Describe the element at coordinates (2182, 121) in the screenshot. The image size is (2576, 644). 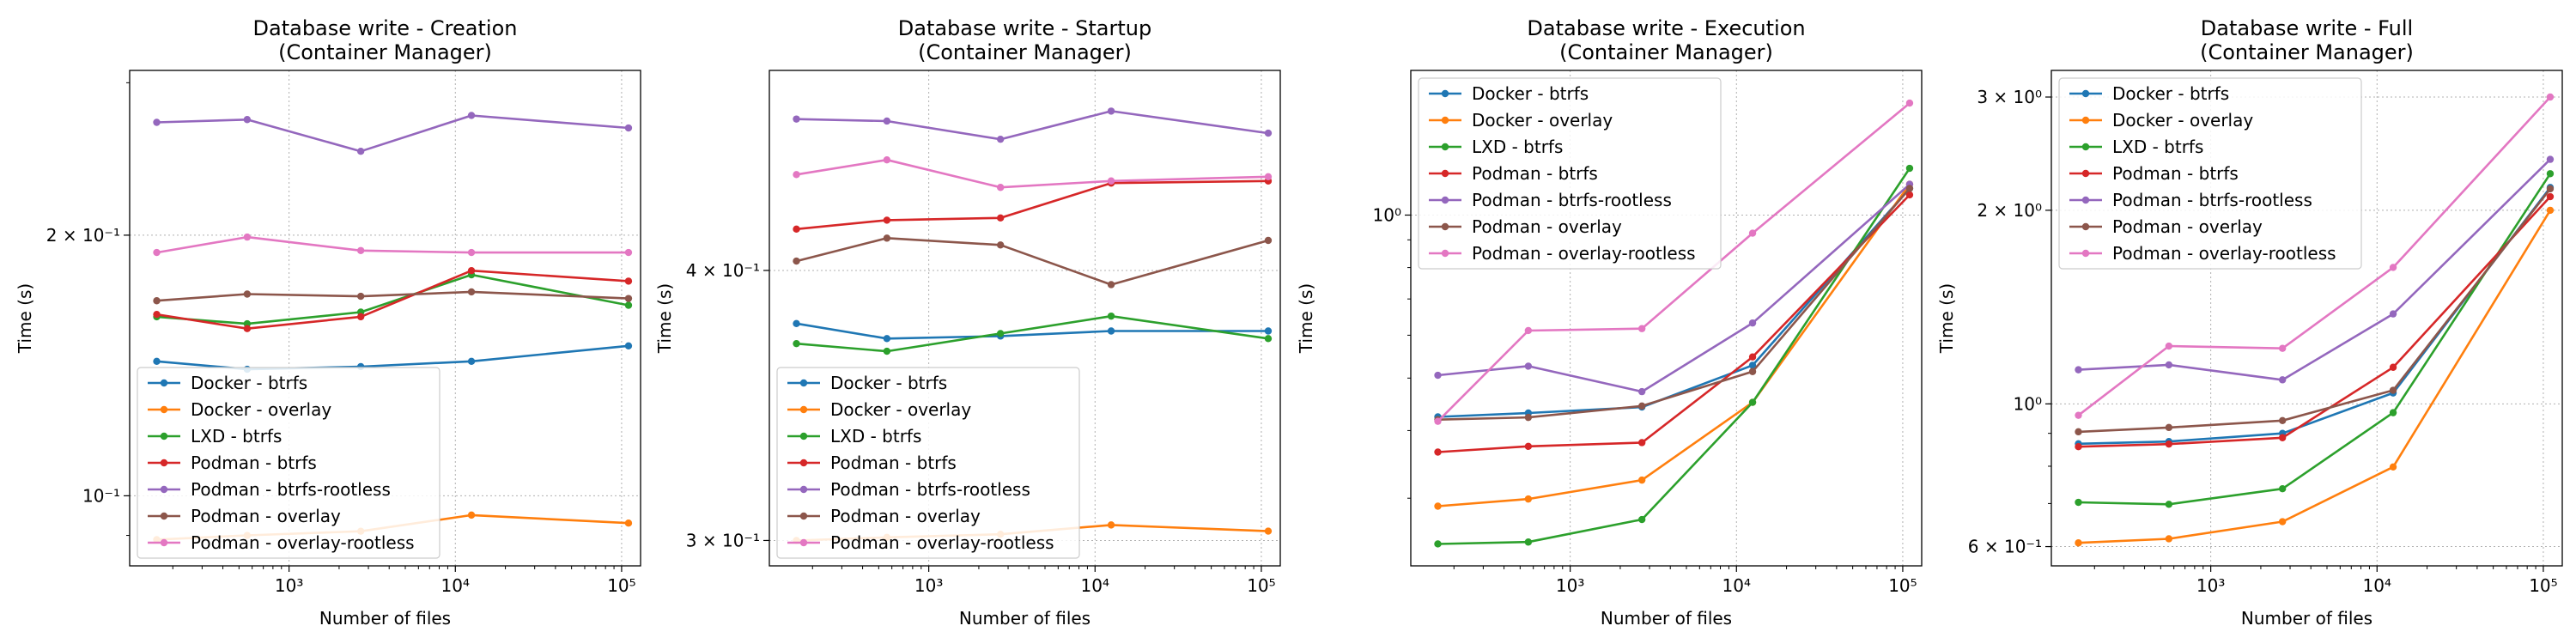
I see `legend-label: Docker - overlay` at that location.